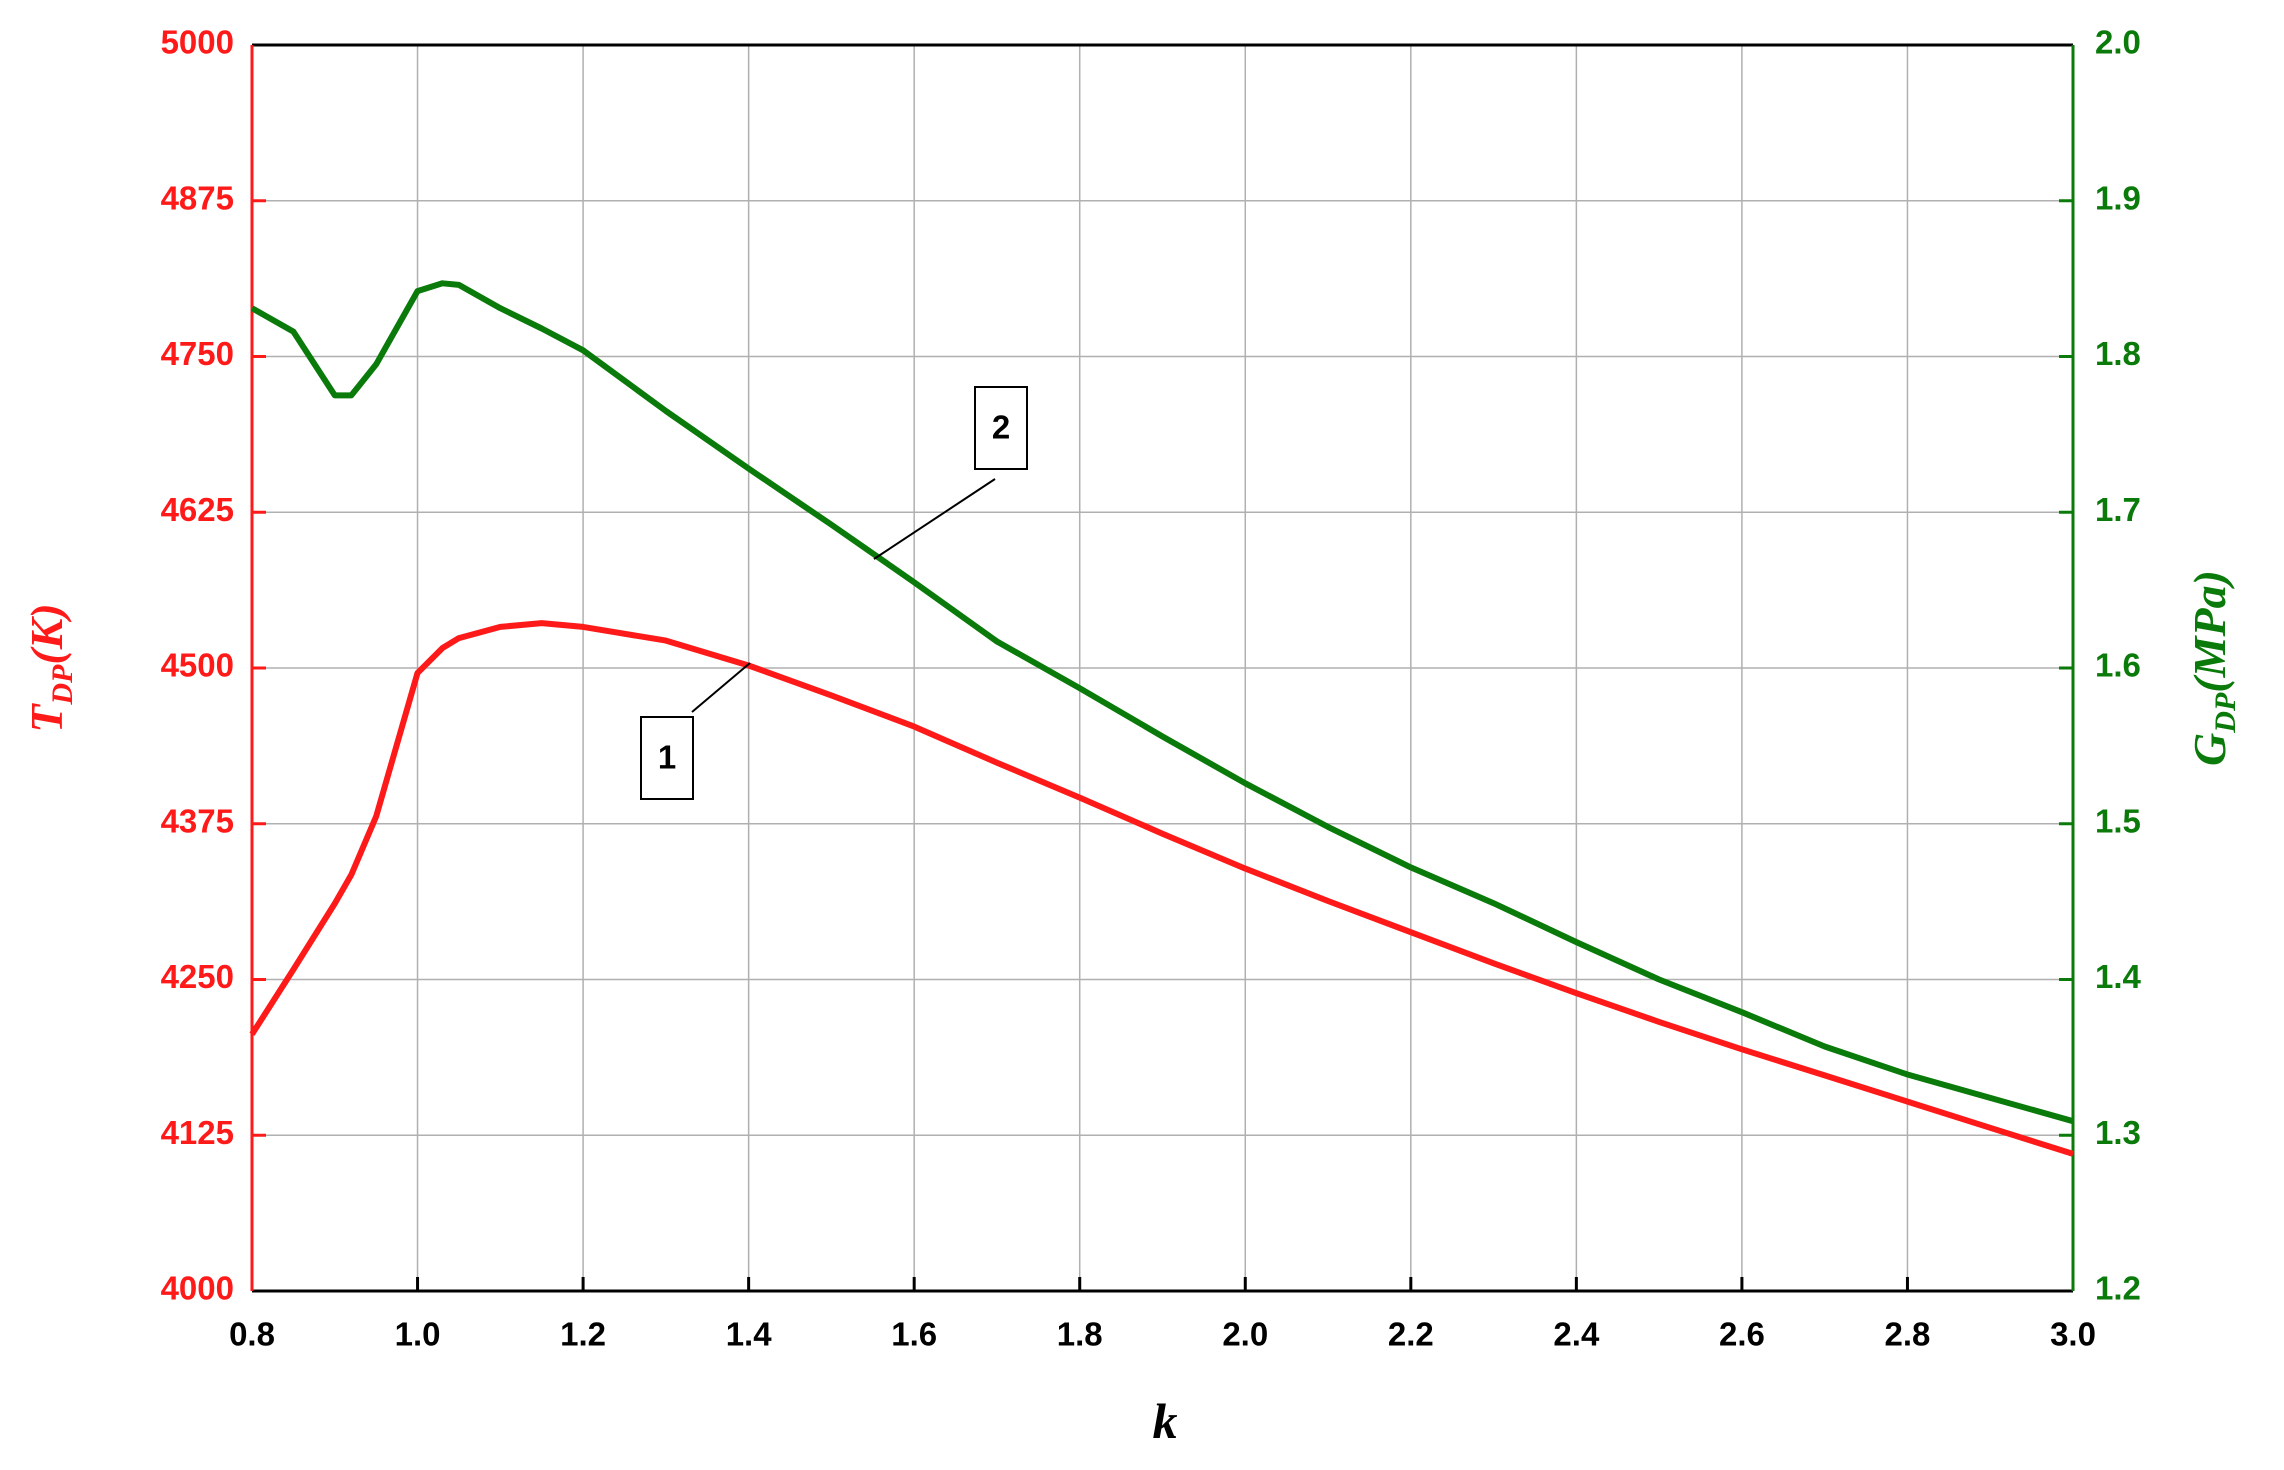 The height and width of the screenshot is (1470, 2284). Describe the element at coordinates (197, 353) in the screenshot. I see `y-tick-label: 4750` at that location.